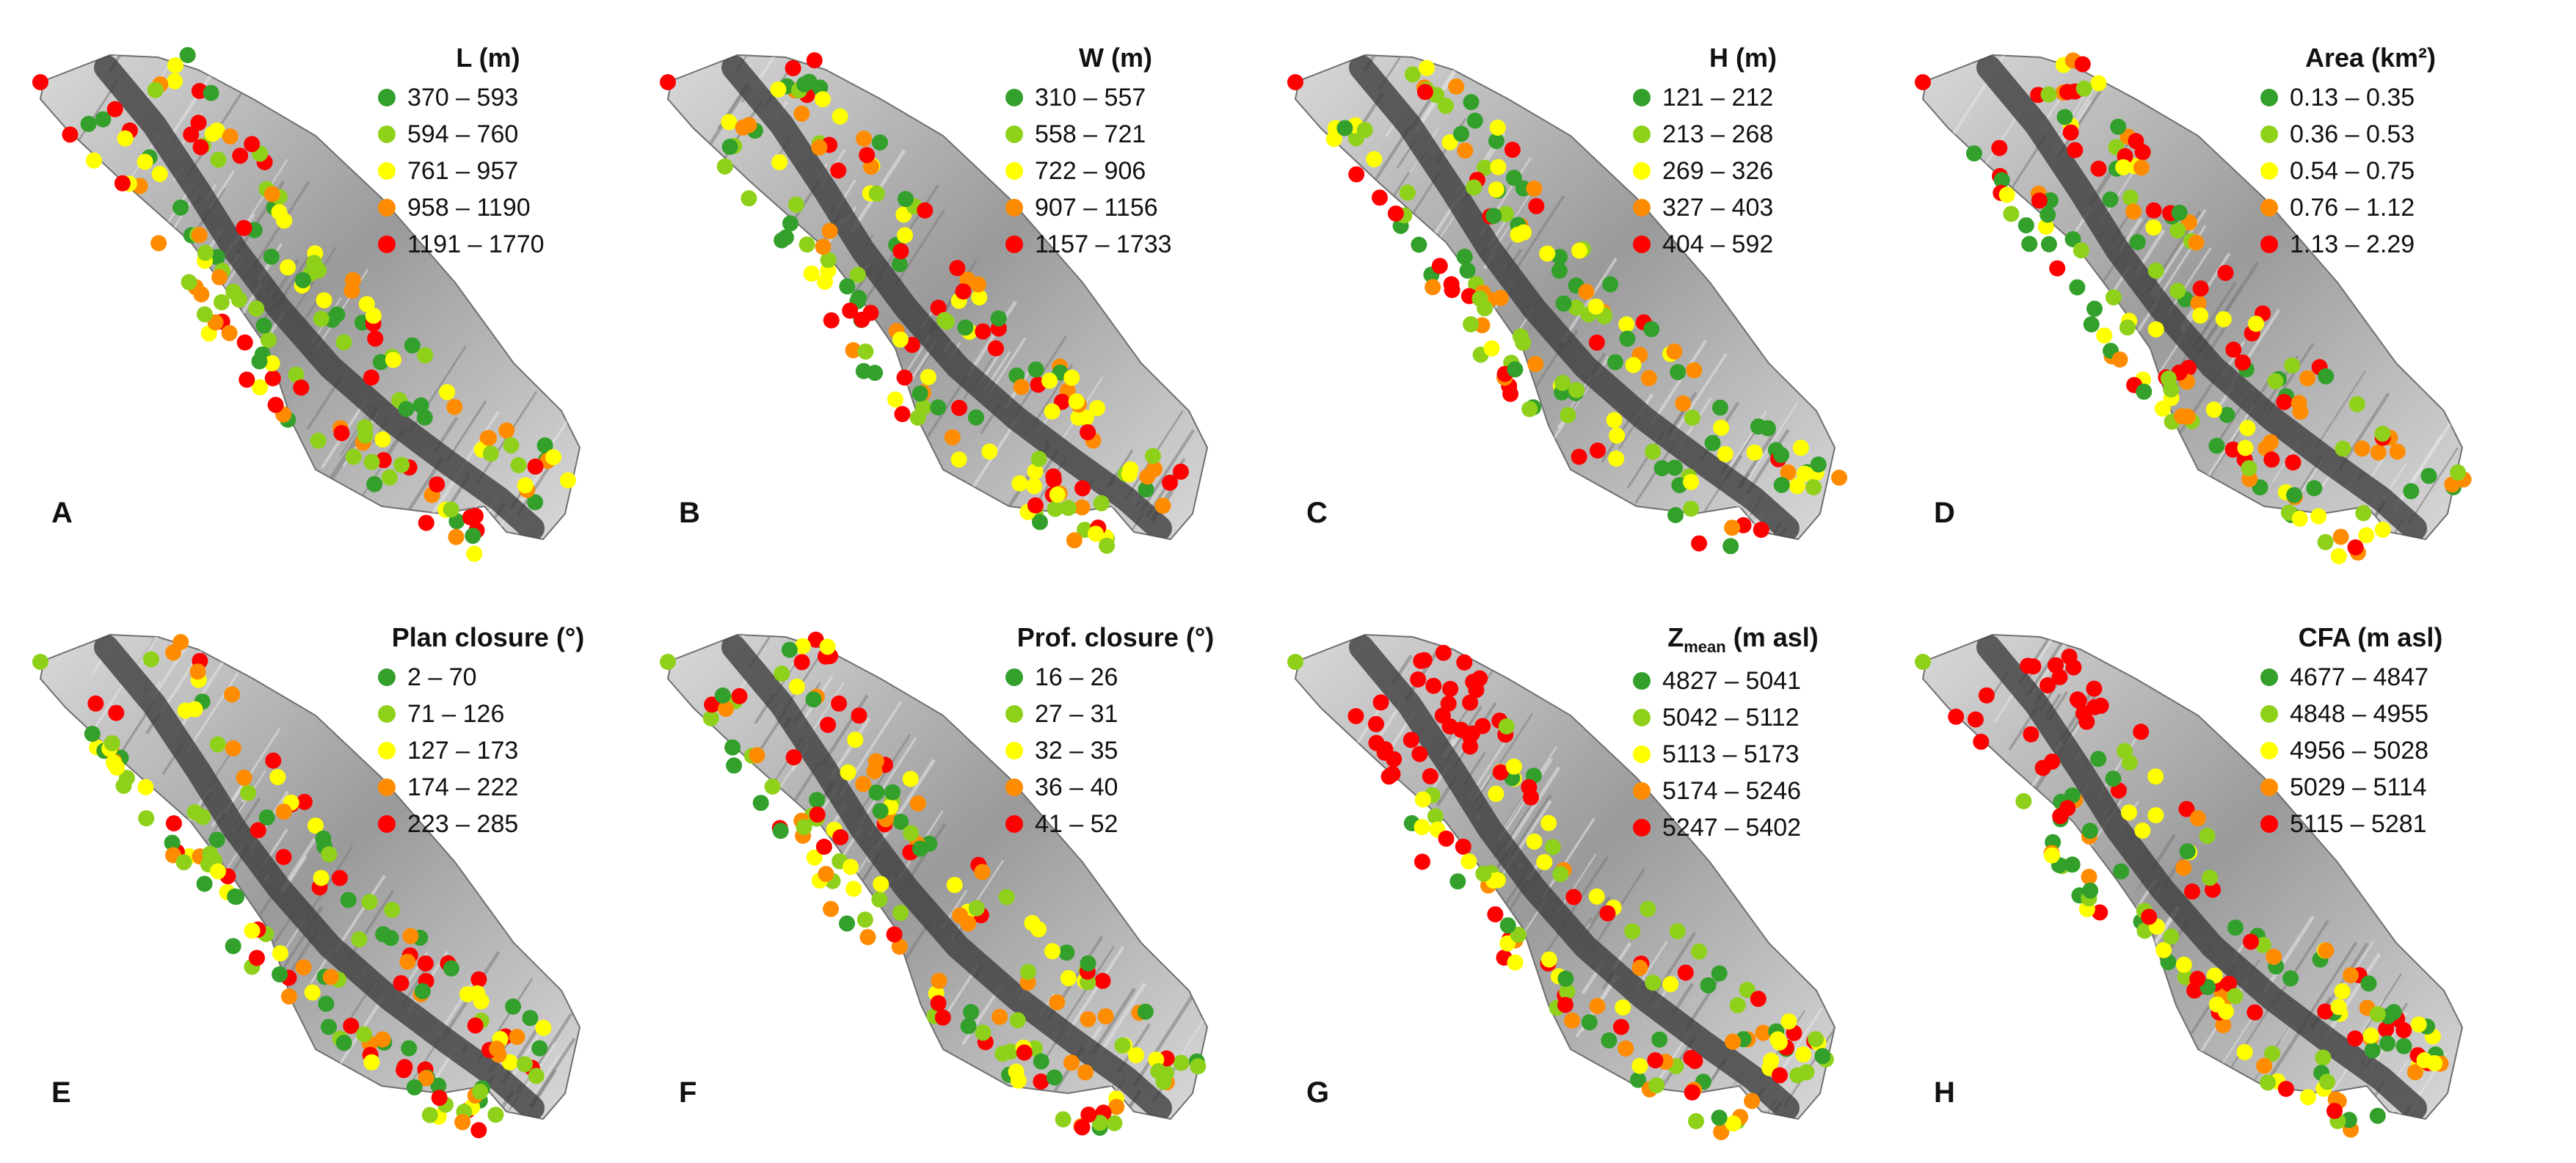 The image size is (2576, 1163). I want to click on legend-label: 127 – 173, so click(463, 750).